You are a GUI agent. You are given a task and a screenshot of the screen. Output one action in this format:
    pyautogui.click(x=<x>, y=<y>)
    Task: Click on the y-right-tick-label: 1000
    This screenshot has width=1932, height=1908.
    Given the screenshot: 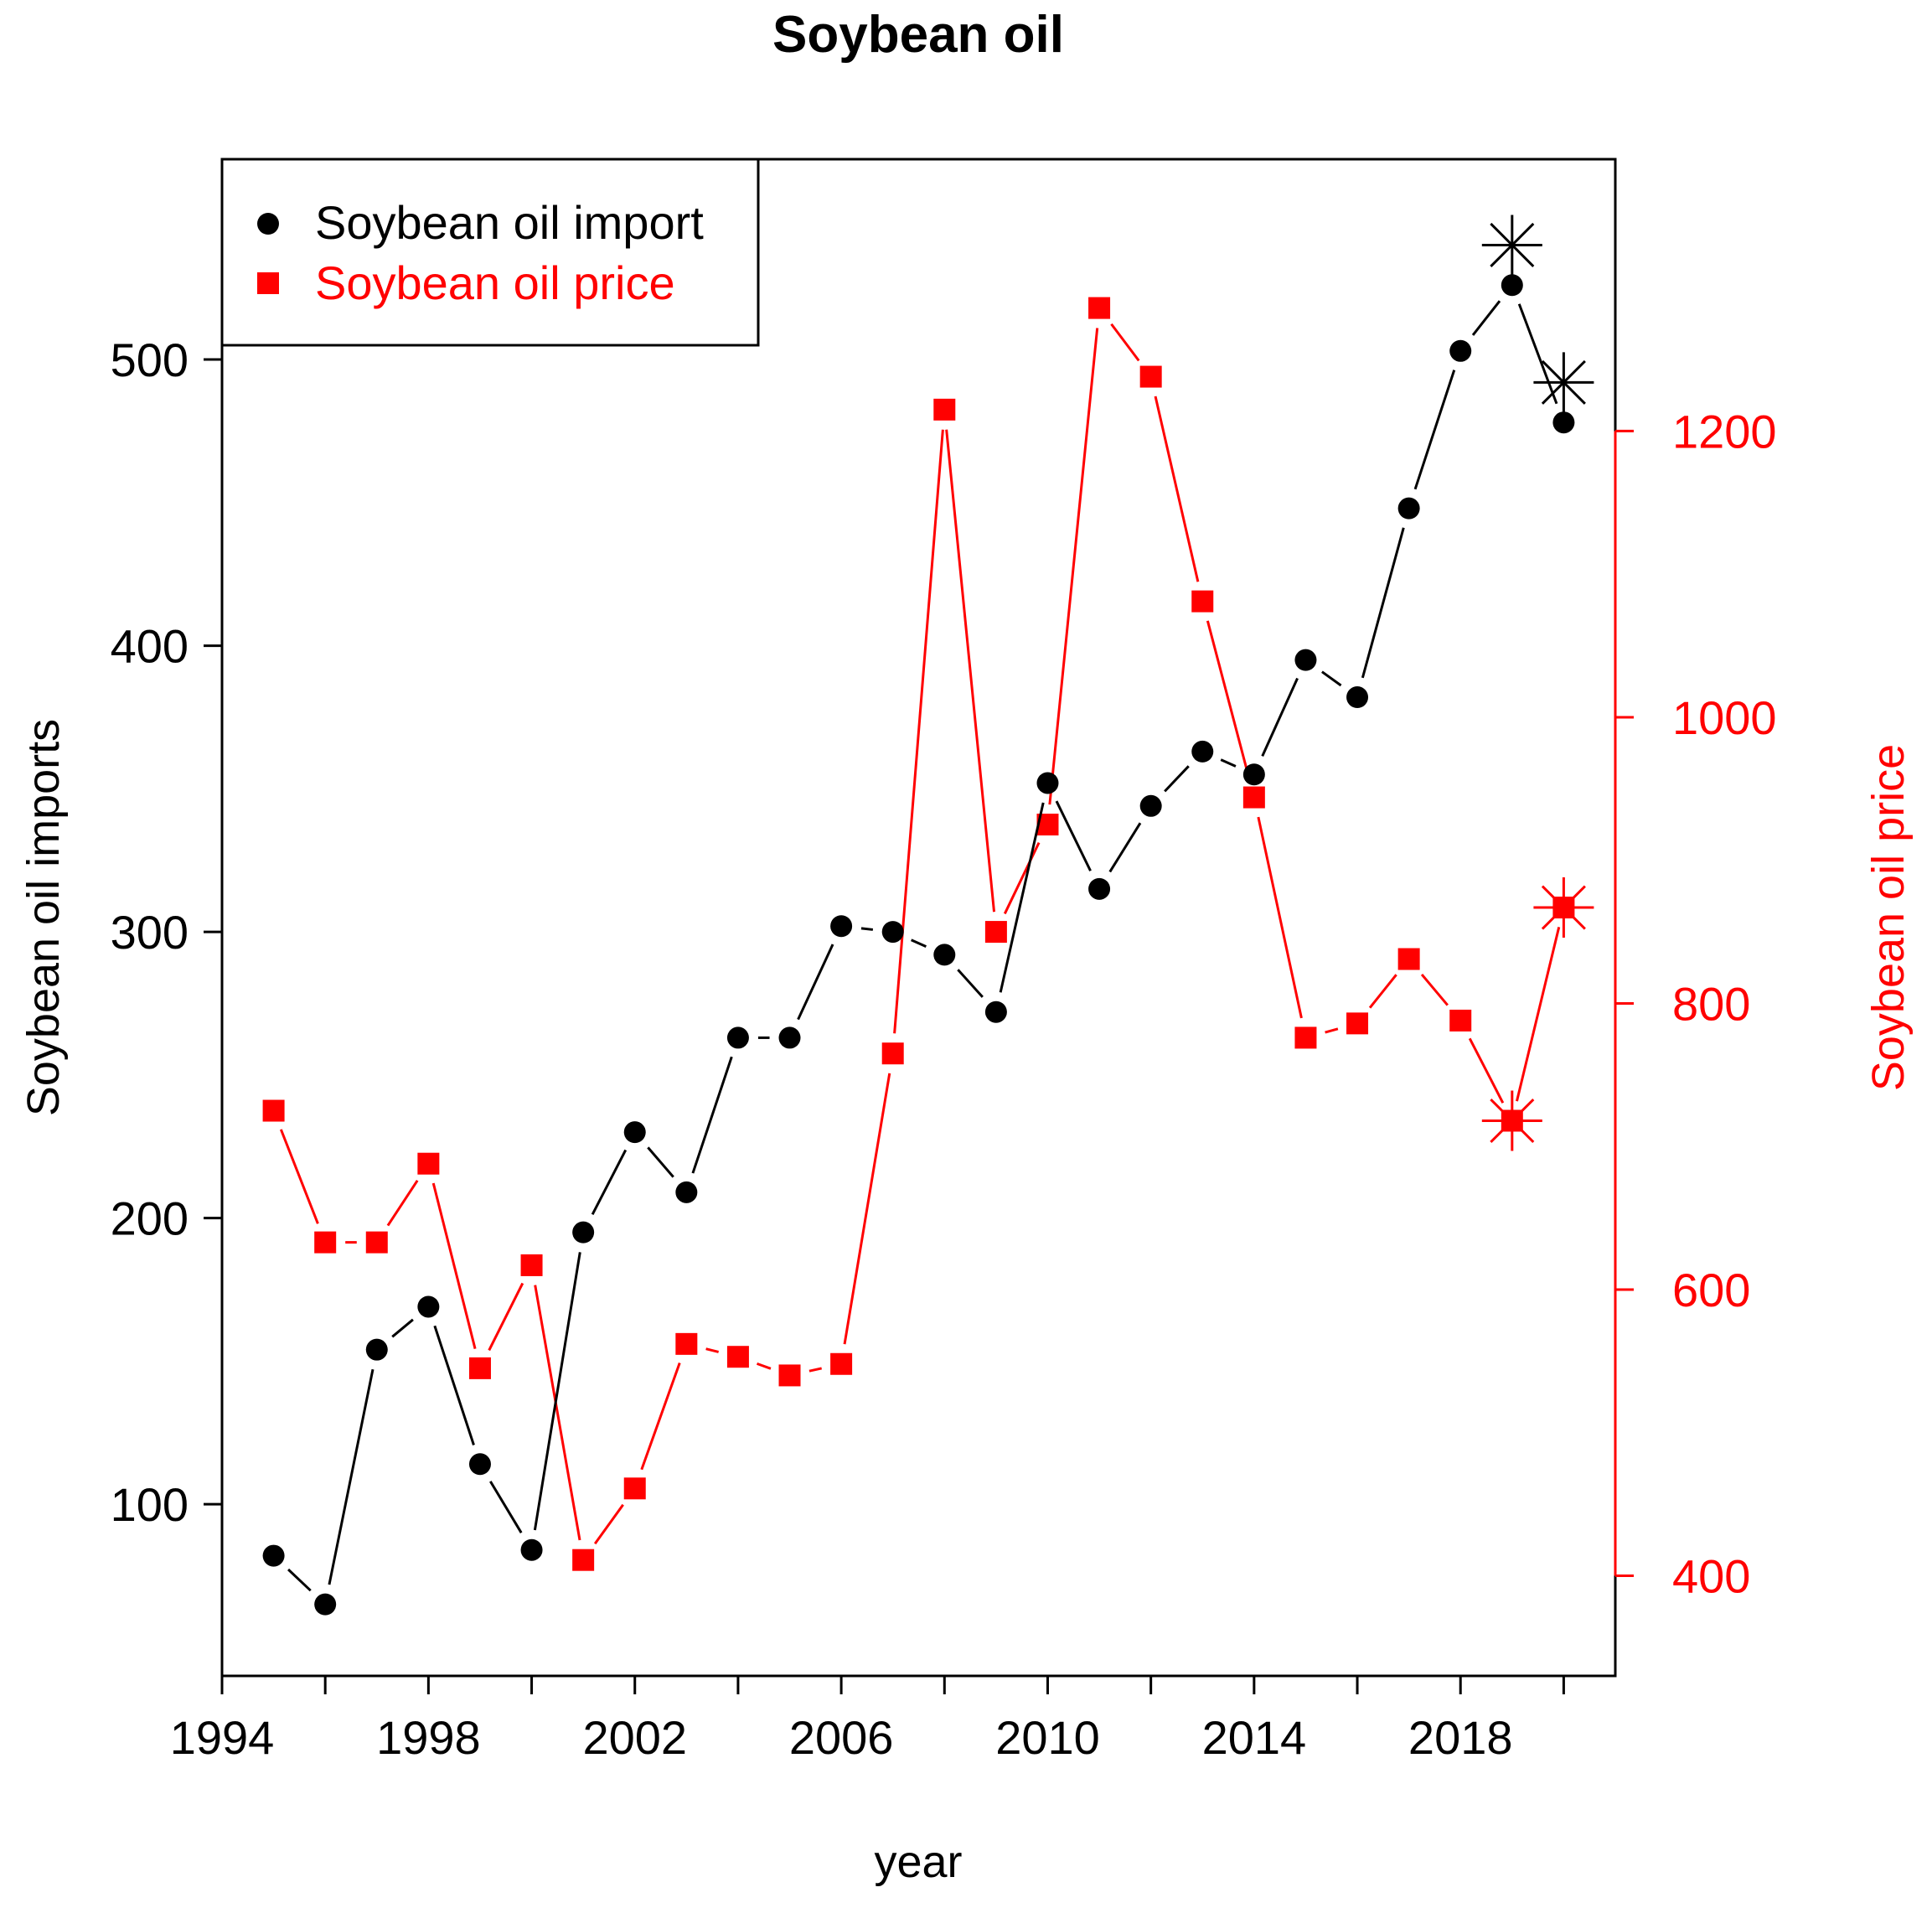 What is the action you would take?
    pyautogui.click(x=1724, y=717)
    